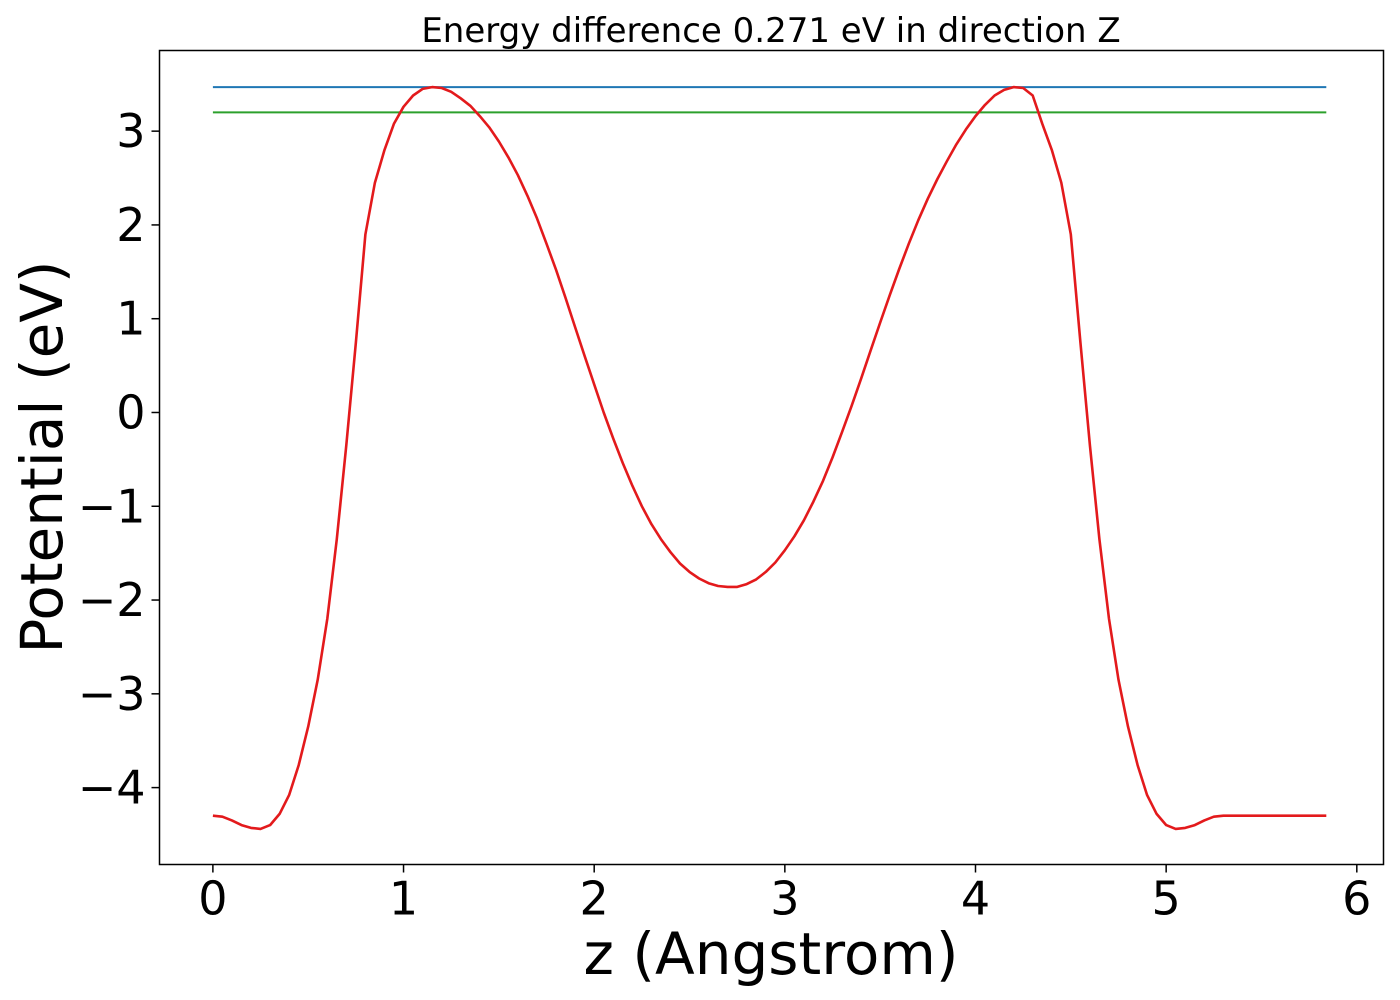 The image size is (1400, 1000). Describe the element at coordinates (112, 600) in the screenshot. I see `y-tick-label: −2` at that location.